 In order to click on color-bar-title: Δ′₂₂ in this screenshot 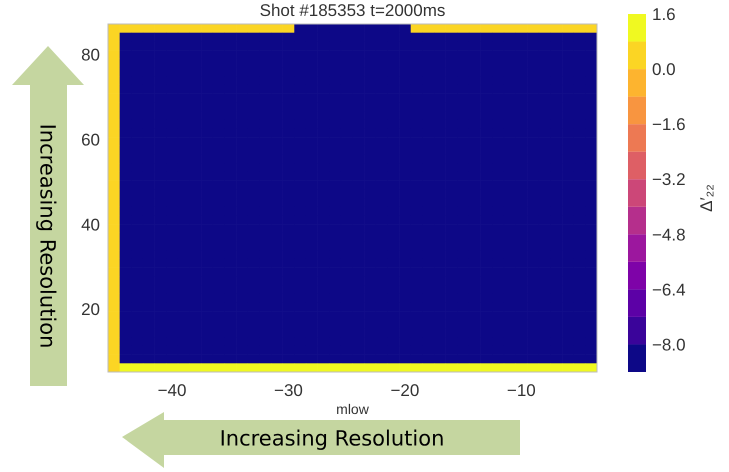, I will do `click(706, 198)`.